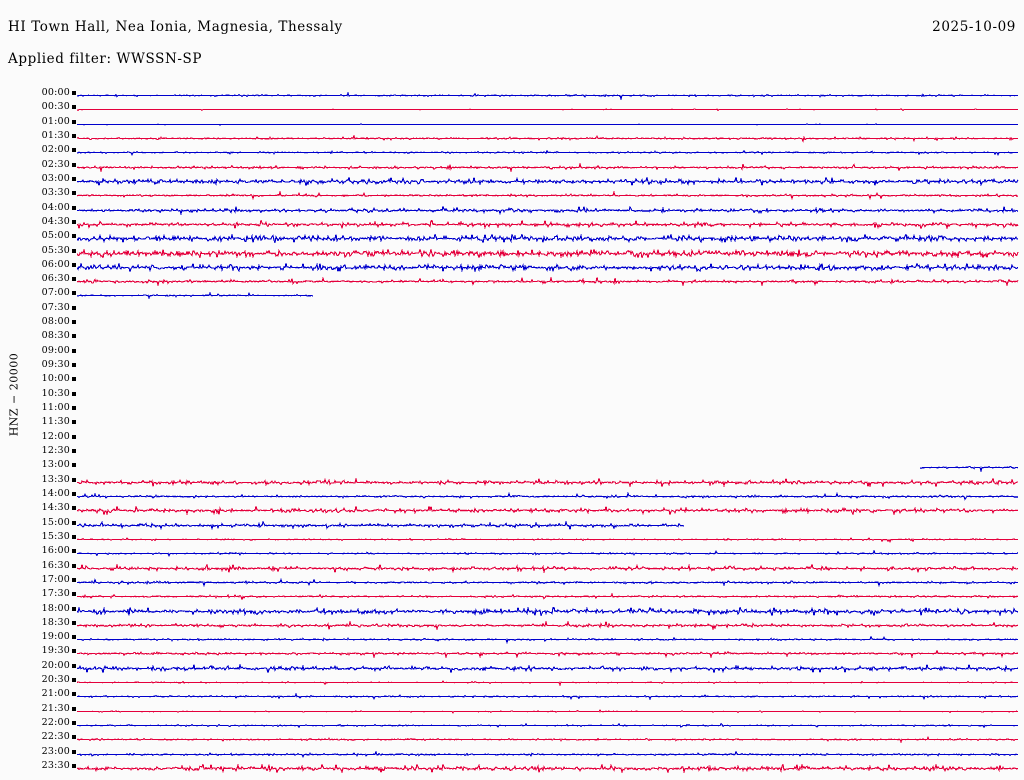 This screenshot has height=780, width=1024. I want to click on time-tick-label: 14:00, so click(55, 493).